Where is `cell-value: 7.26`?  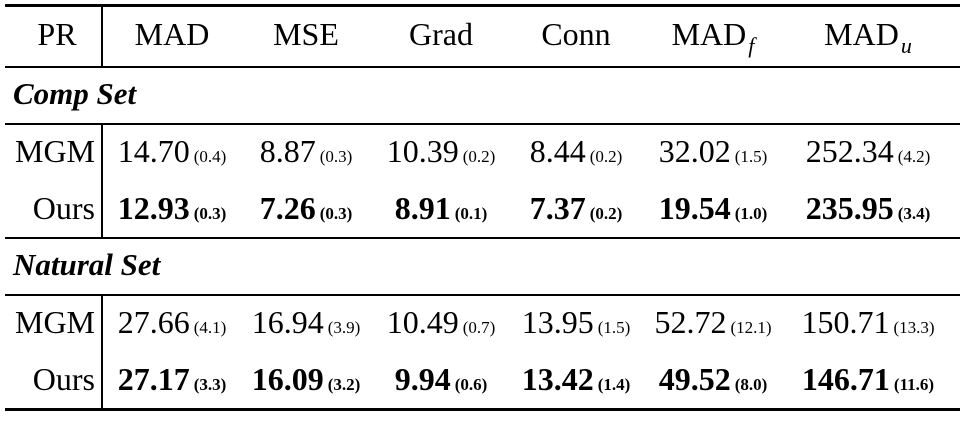 cell-value: 7.26 is located at coordinates (287, 208).